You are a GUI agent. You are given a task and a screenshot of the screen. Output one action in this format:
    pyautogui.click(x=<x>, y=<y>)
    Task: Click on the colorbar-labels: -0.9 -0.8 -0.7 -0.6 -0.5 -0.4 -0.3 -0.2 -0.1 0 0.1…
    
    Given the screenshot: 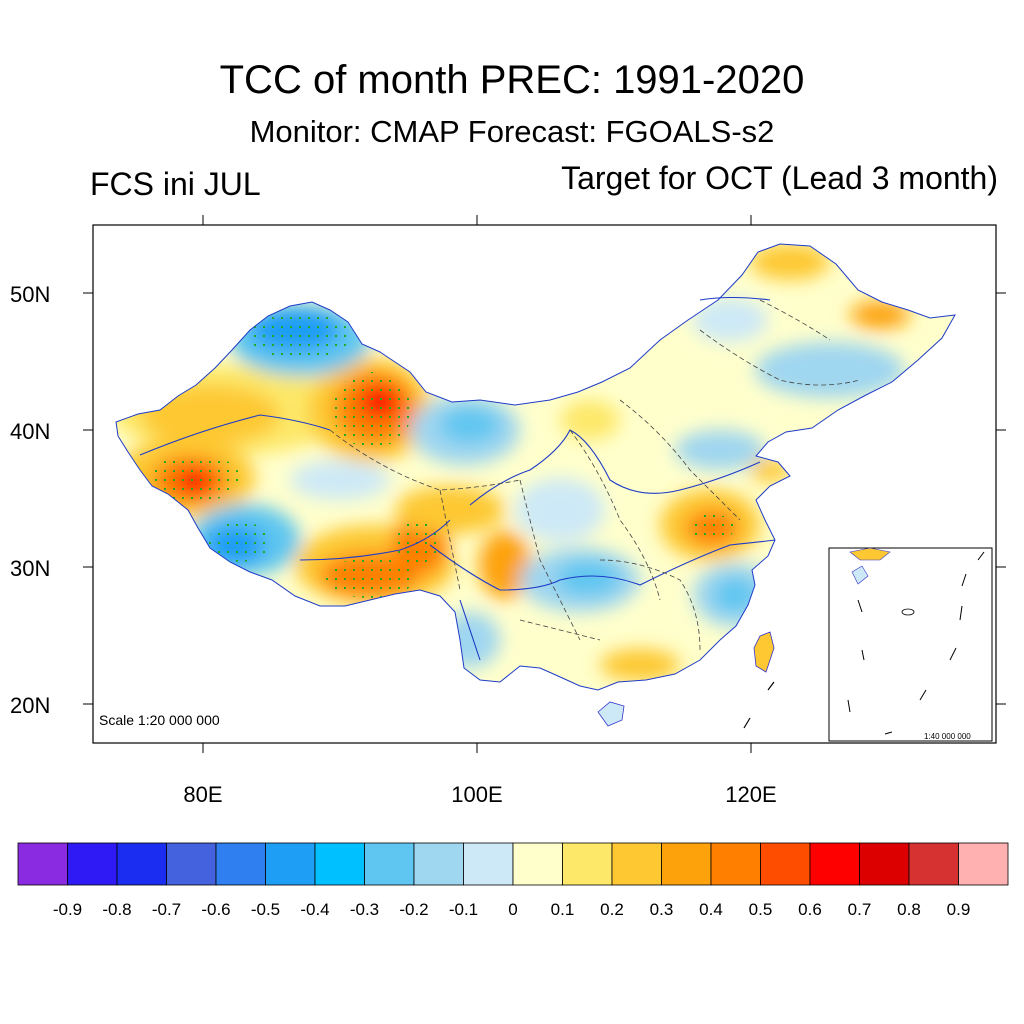 What is the action you would take?
    pyautogui.click(x=511, y=909)
    